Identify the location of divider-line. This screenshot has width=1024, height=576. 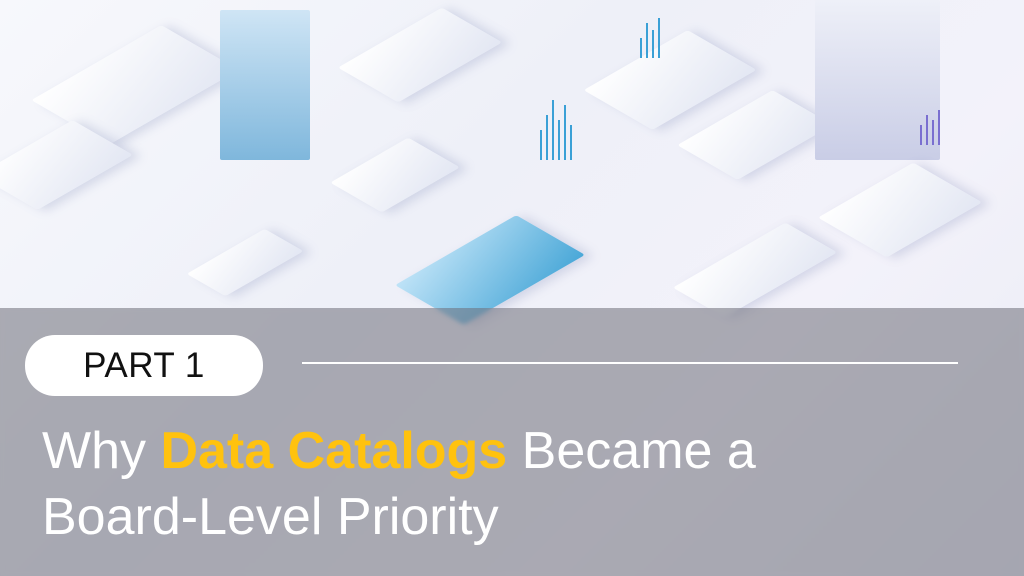
(630, 363).